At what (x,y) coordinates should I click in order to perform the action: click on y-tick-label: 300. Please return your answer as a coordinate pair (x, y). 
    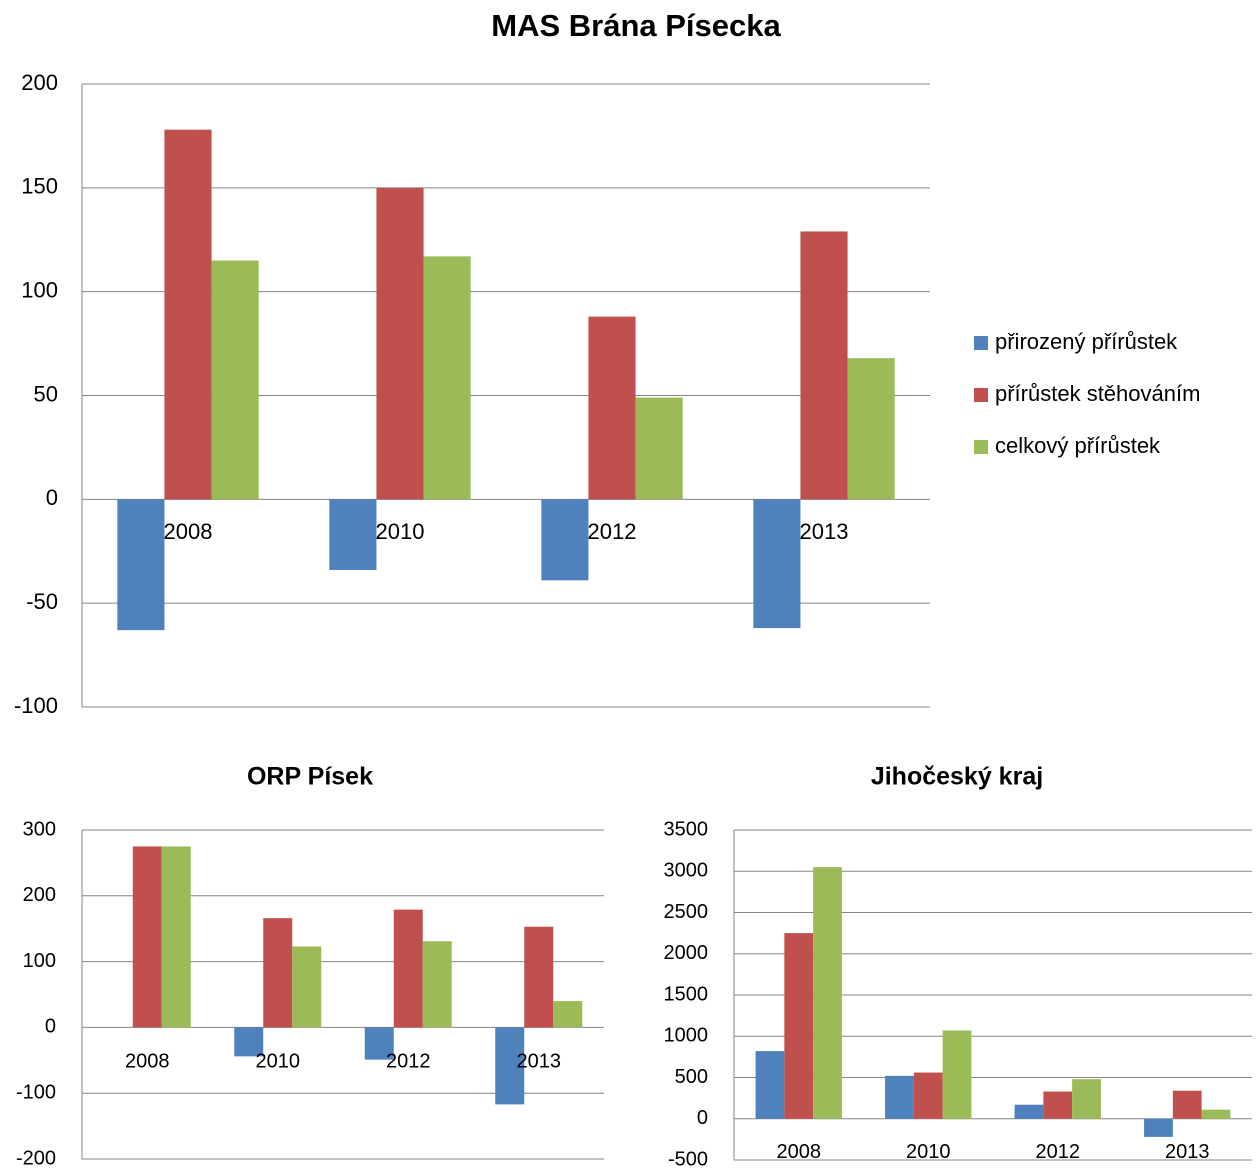
    Looking at the image, I should click on (39, 829).